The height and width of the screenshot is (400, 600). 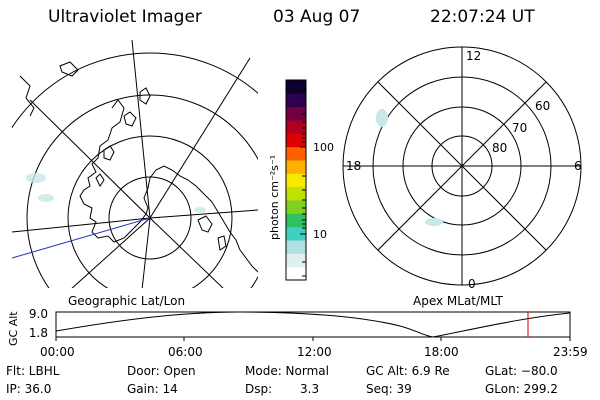 I want to click on x-tick-label: 12:00, so click(x=314, y=352).